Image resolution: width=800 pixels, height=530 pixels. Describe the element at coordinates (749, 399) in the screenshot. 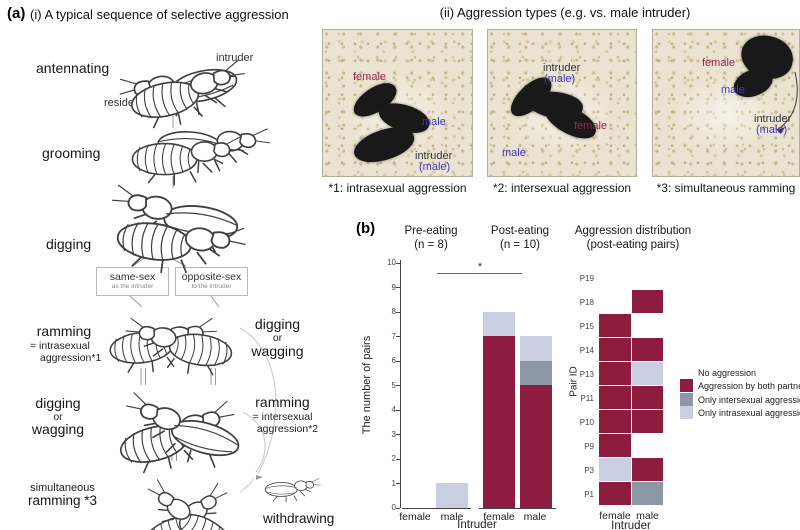

I see `legend-label-inter: Only intersexual aggression` at that location.